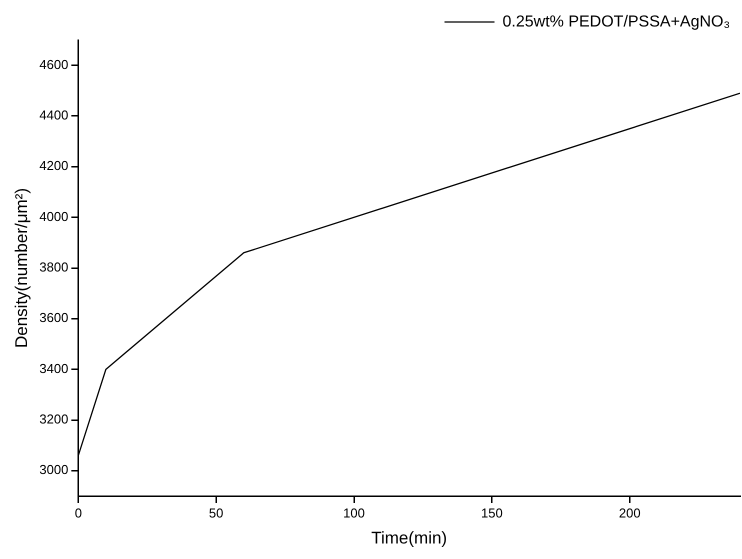 The height and width of the screenshot is (559, 742). I want to click on y-tick-label: 3000, so click(53, 470).